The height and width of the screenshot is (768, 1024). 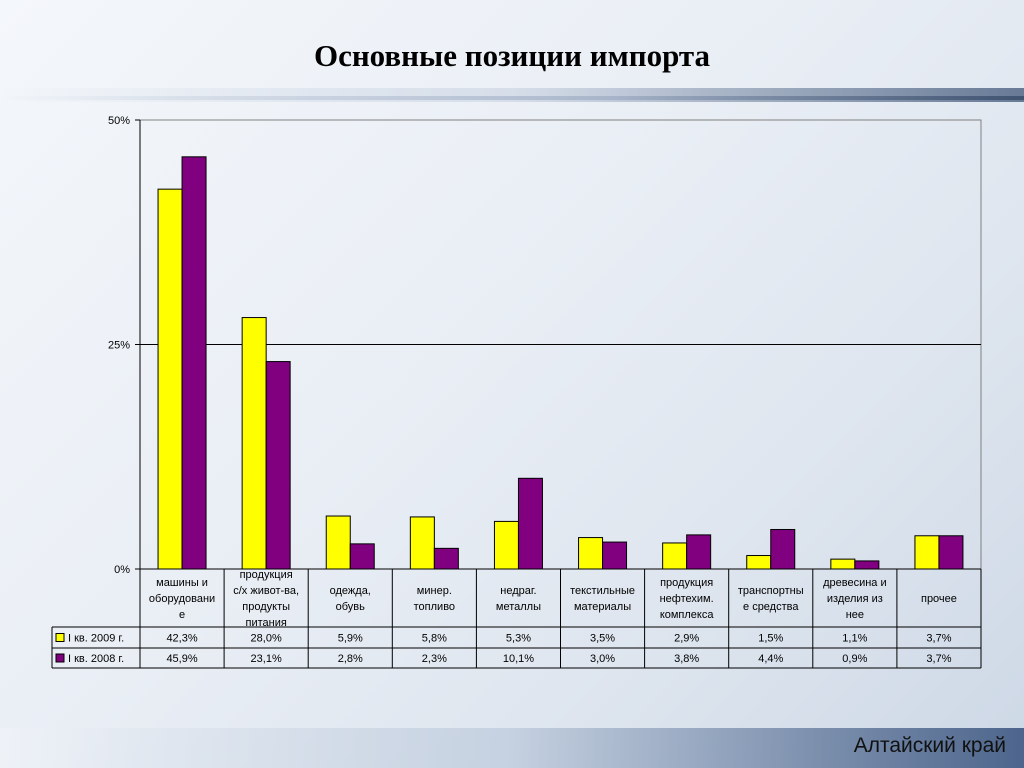 I want to click on data-value-label: 2,3%, so click(x=434, y=659).